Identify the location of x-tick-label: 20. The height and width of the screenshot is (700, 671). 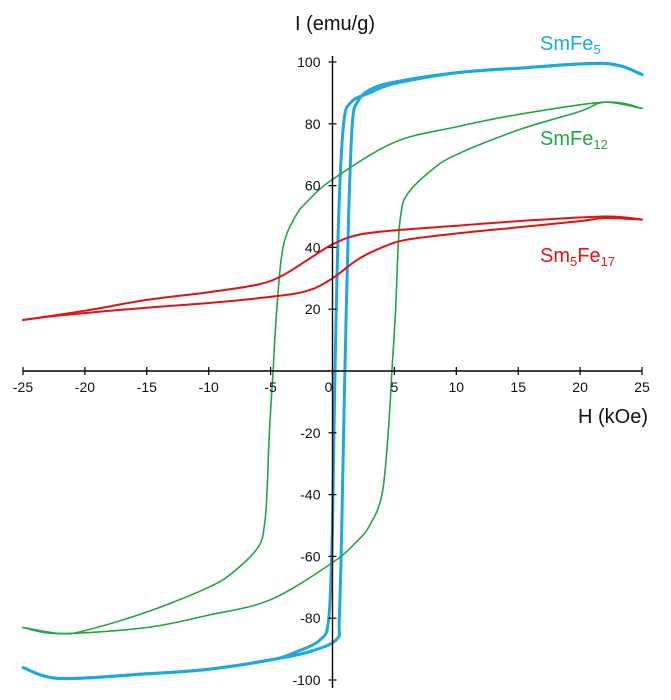
(580, 387).